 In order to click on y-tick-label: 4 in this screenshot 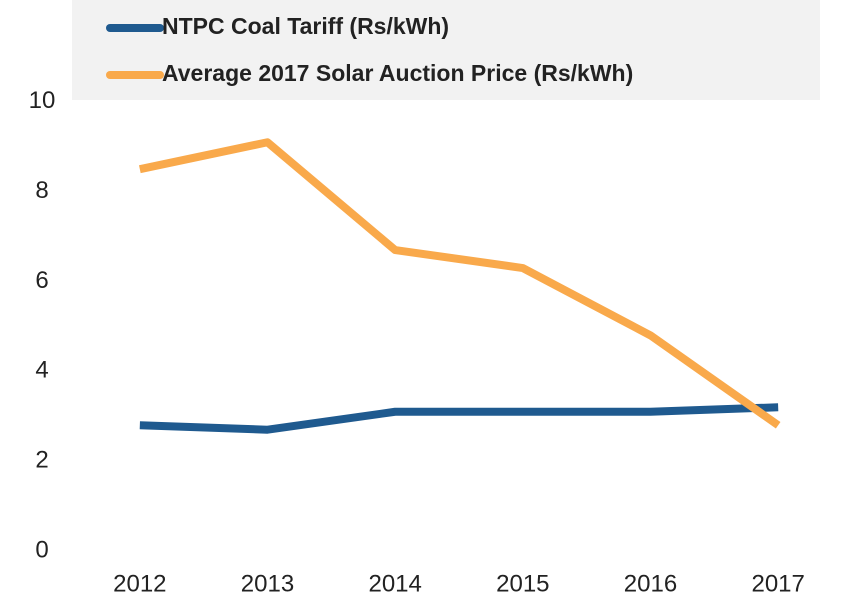, I will do `click(41, 370)`.